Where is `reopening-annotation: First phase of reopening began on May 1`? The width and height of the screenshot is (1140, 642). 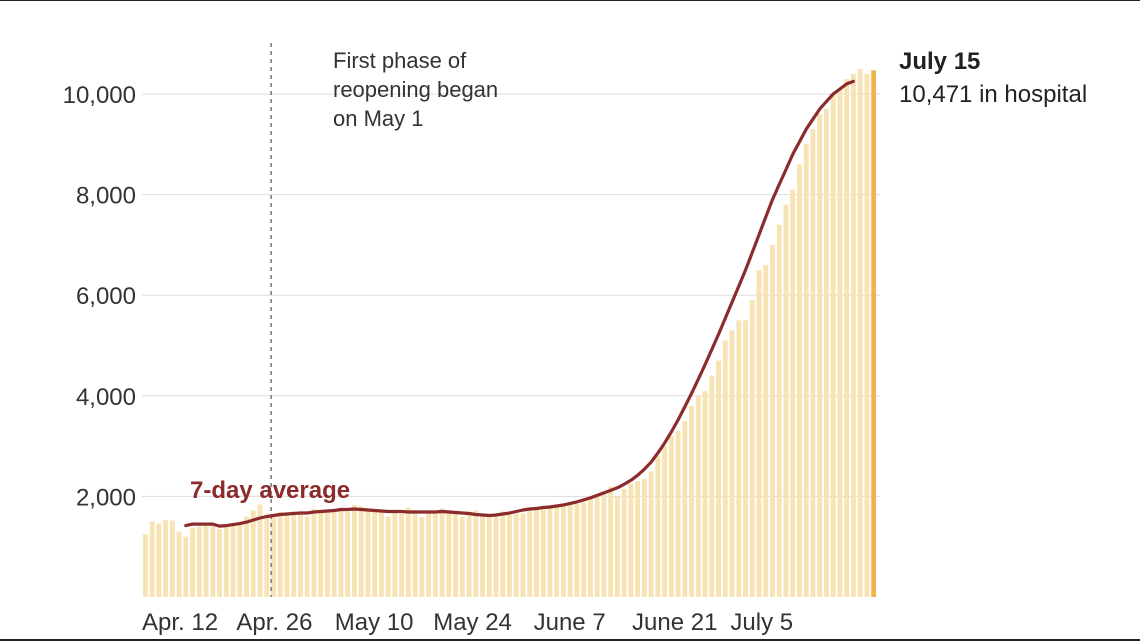
reopening-annotation: First phase of reopening began on May 1 is located at coordinates (418, 89).